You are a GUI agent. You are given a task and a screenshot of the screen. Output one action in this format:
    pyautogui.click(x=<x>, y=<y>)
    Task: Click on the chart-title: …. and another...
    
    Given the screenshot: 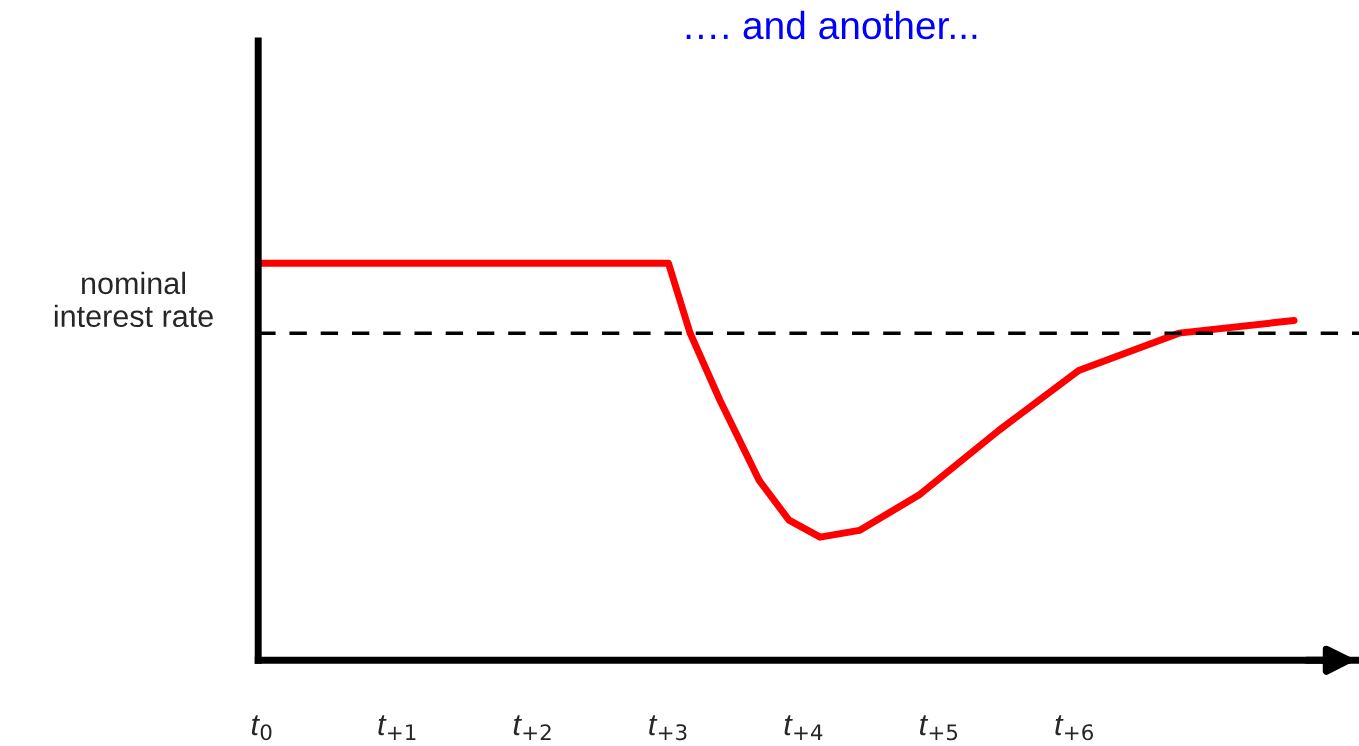 What is the action you would take?
    pyautogui.click(x=831, y=25)
    